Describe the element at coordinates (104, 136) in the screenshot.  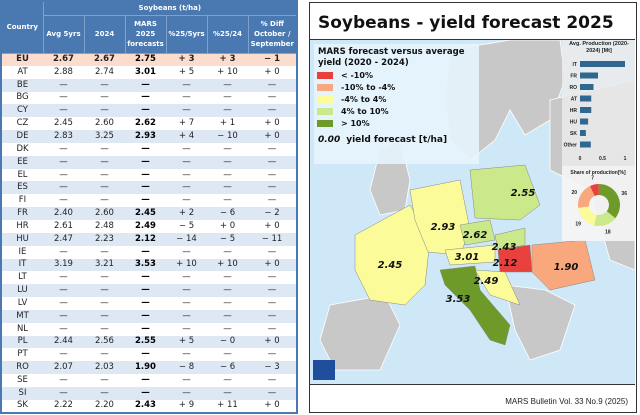
I see `y2024-cell: 3.25` at that location.